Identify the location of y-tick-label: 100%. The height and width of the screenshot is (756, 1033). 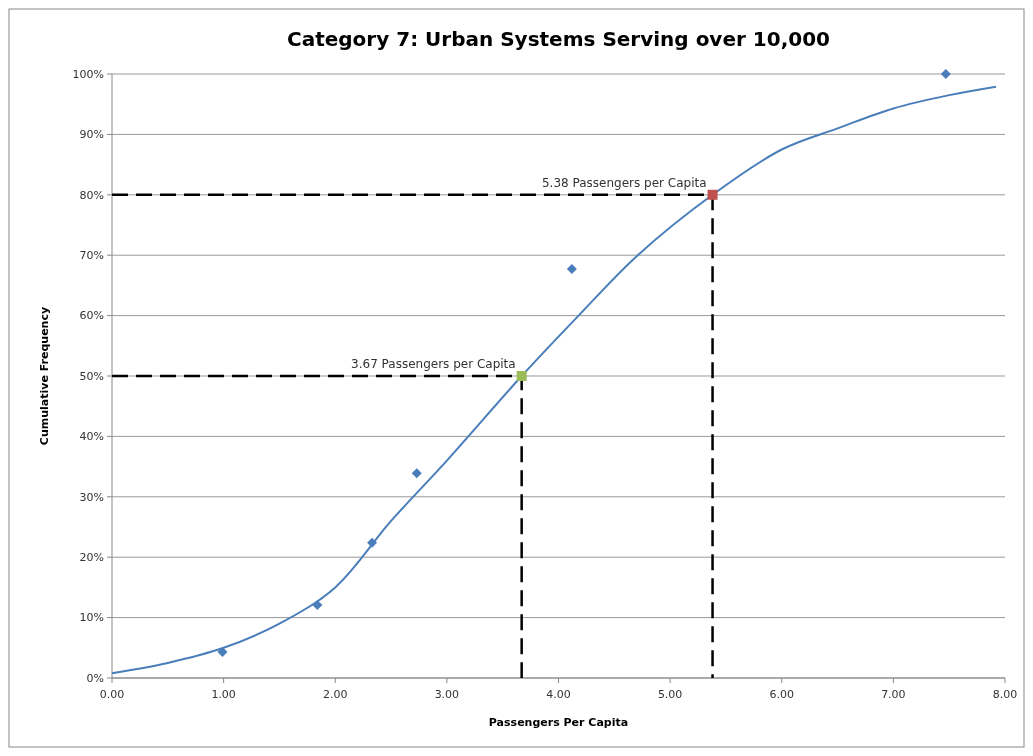
(88, 74).